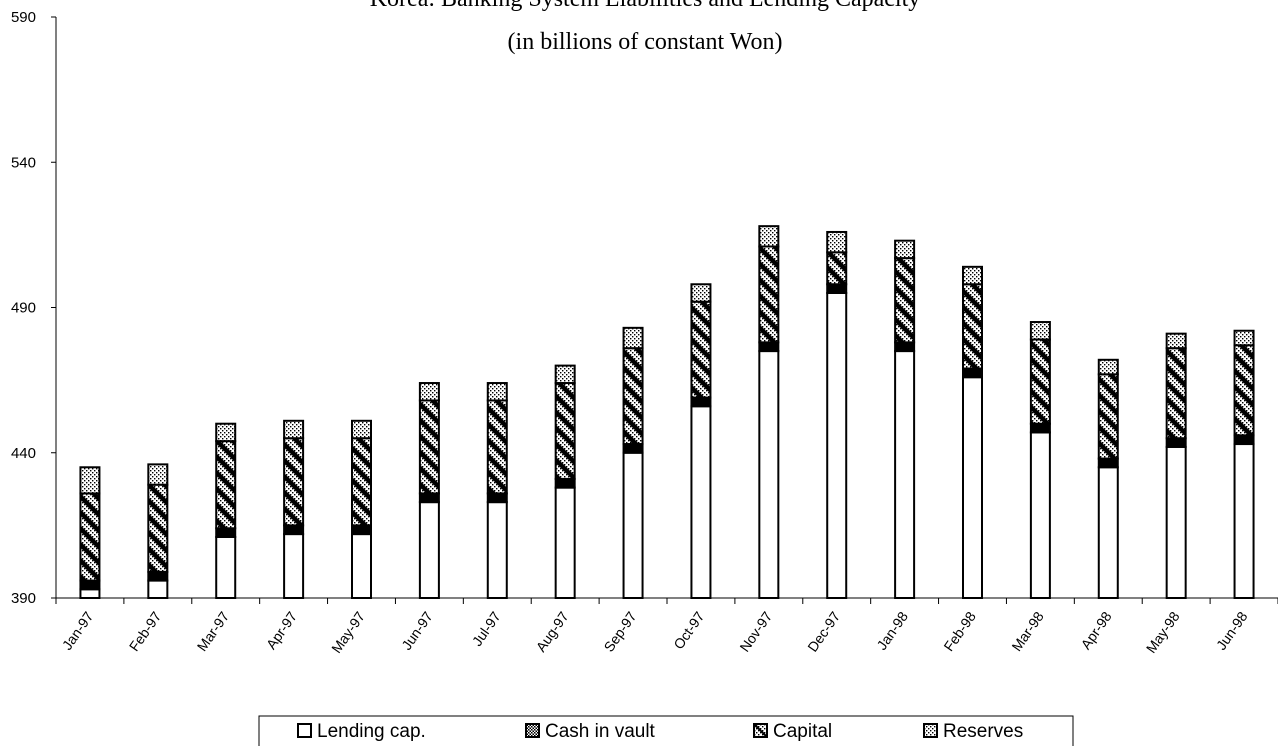 This screenshot has height=746, width=1278. I want to click on x-tick-label: Feb-97, so click(145, 631).